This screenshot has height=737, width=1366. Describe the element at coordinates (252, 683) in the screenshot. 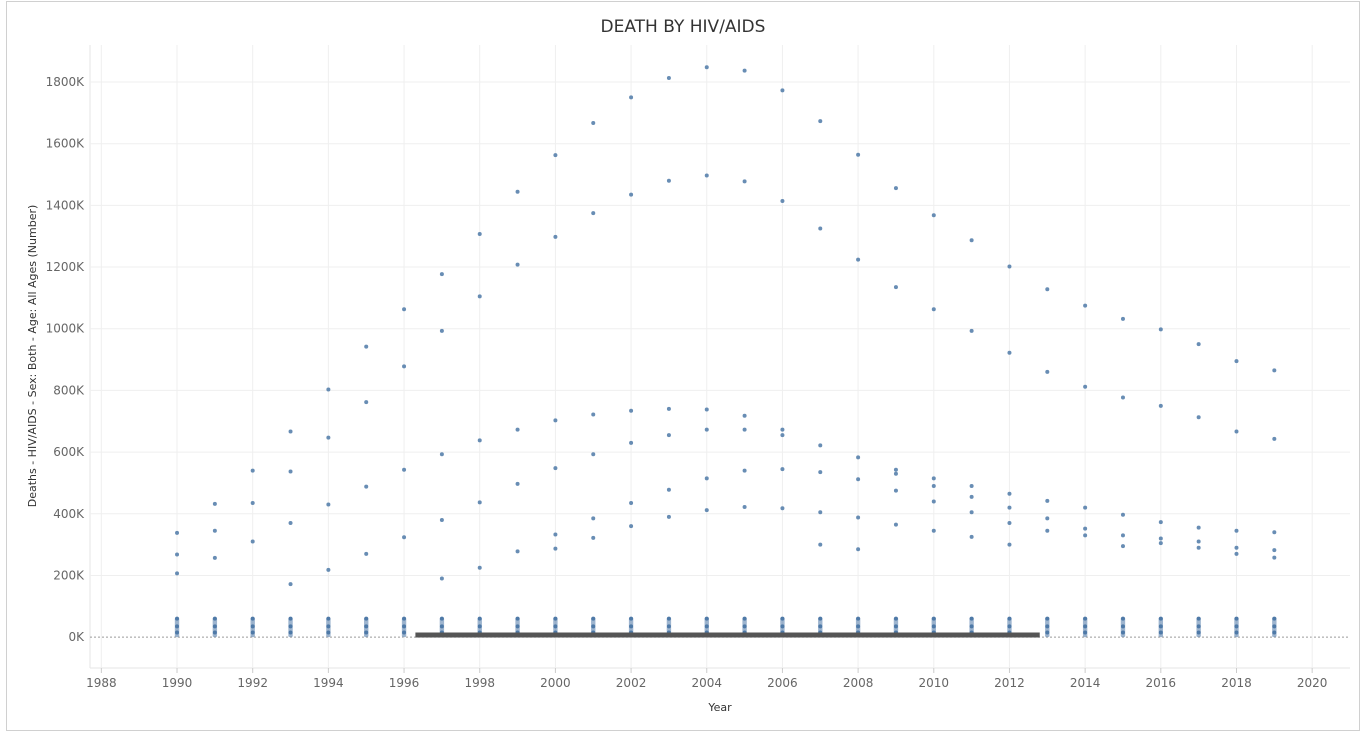

I see `x-tick-label: 1992` at that location.